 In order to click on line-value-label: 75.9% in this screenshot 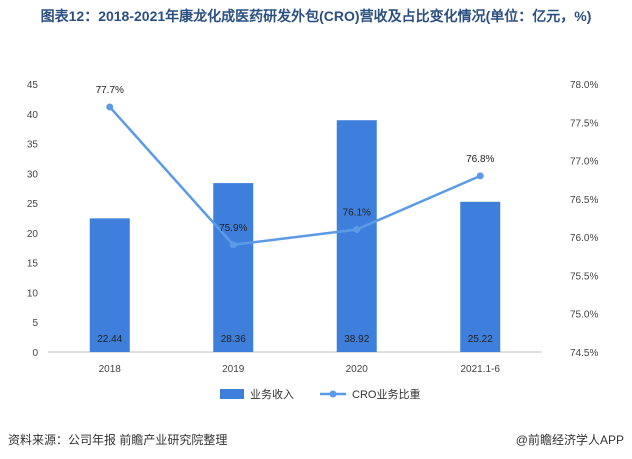, I will do `click(233, 228)`.